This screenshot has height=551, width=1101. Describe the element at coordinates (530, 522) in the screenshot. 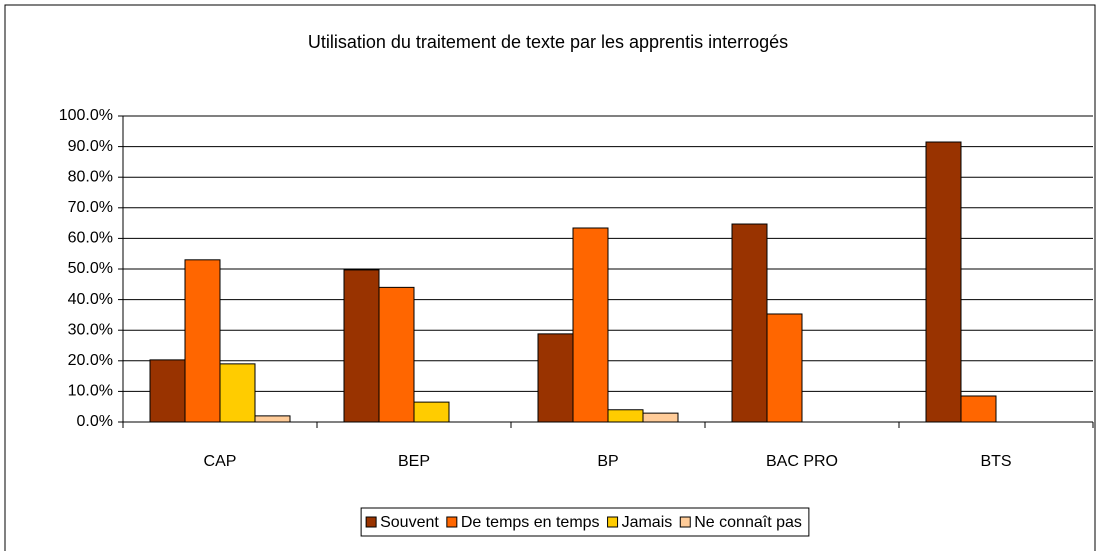

I see `legend-label: De temps en temps` at that location.